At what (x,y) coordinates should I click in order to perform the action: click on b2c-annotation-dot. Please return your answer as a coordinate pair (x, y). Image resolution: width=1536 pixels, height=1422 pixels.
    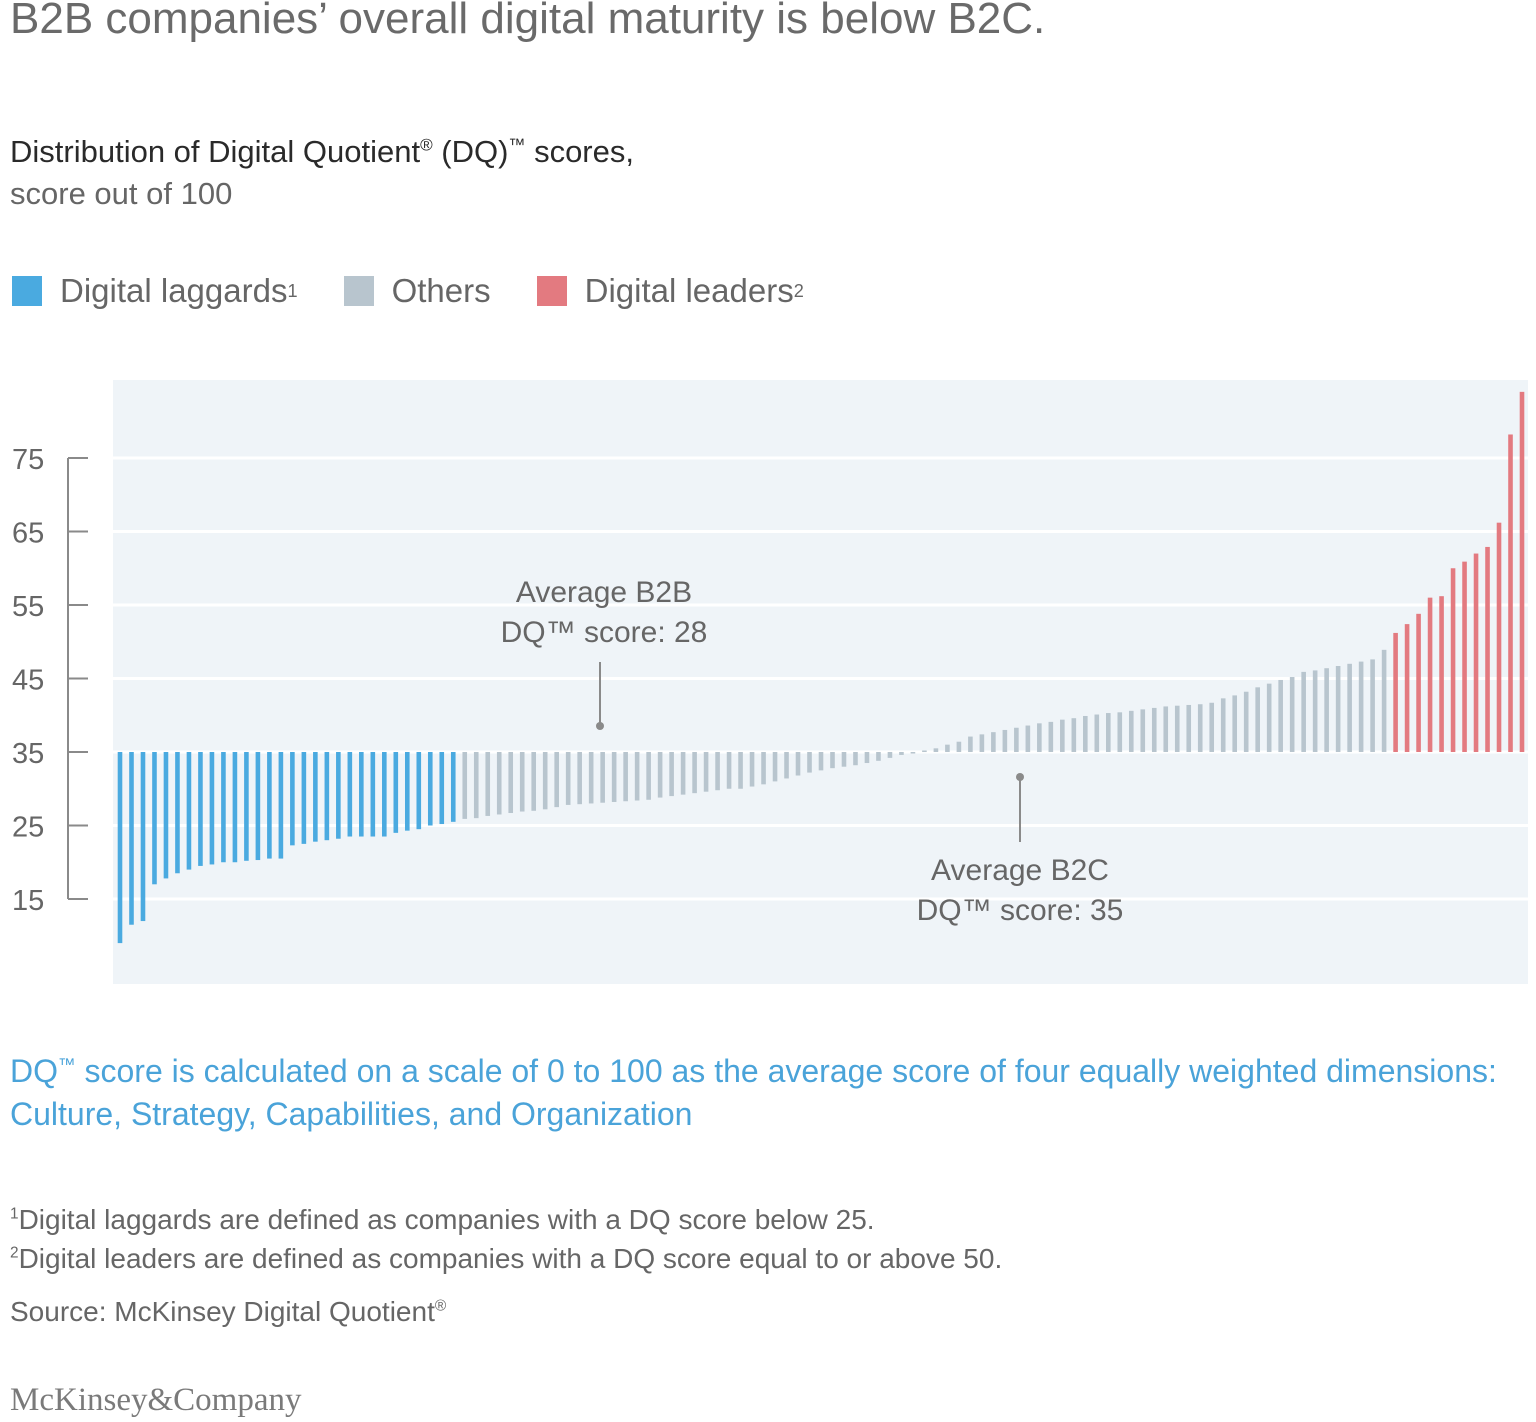
    Looking at the image, I should click on (1020, 777).